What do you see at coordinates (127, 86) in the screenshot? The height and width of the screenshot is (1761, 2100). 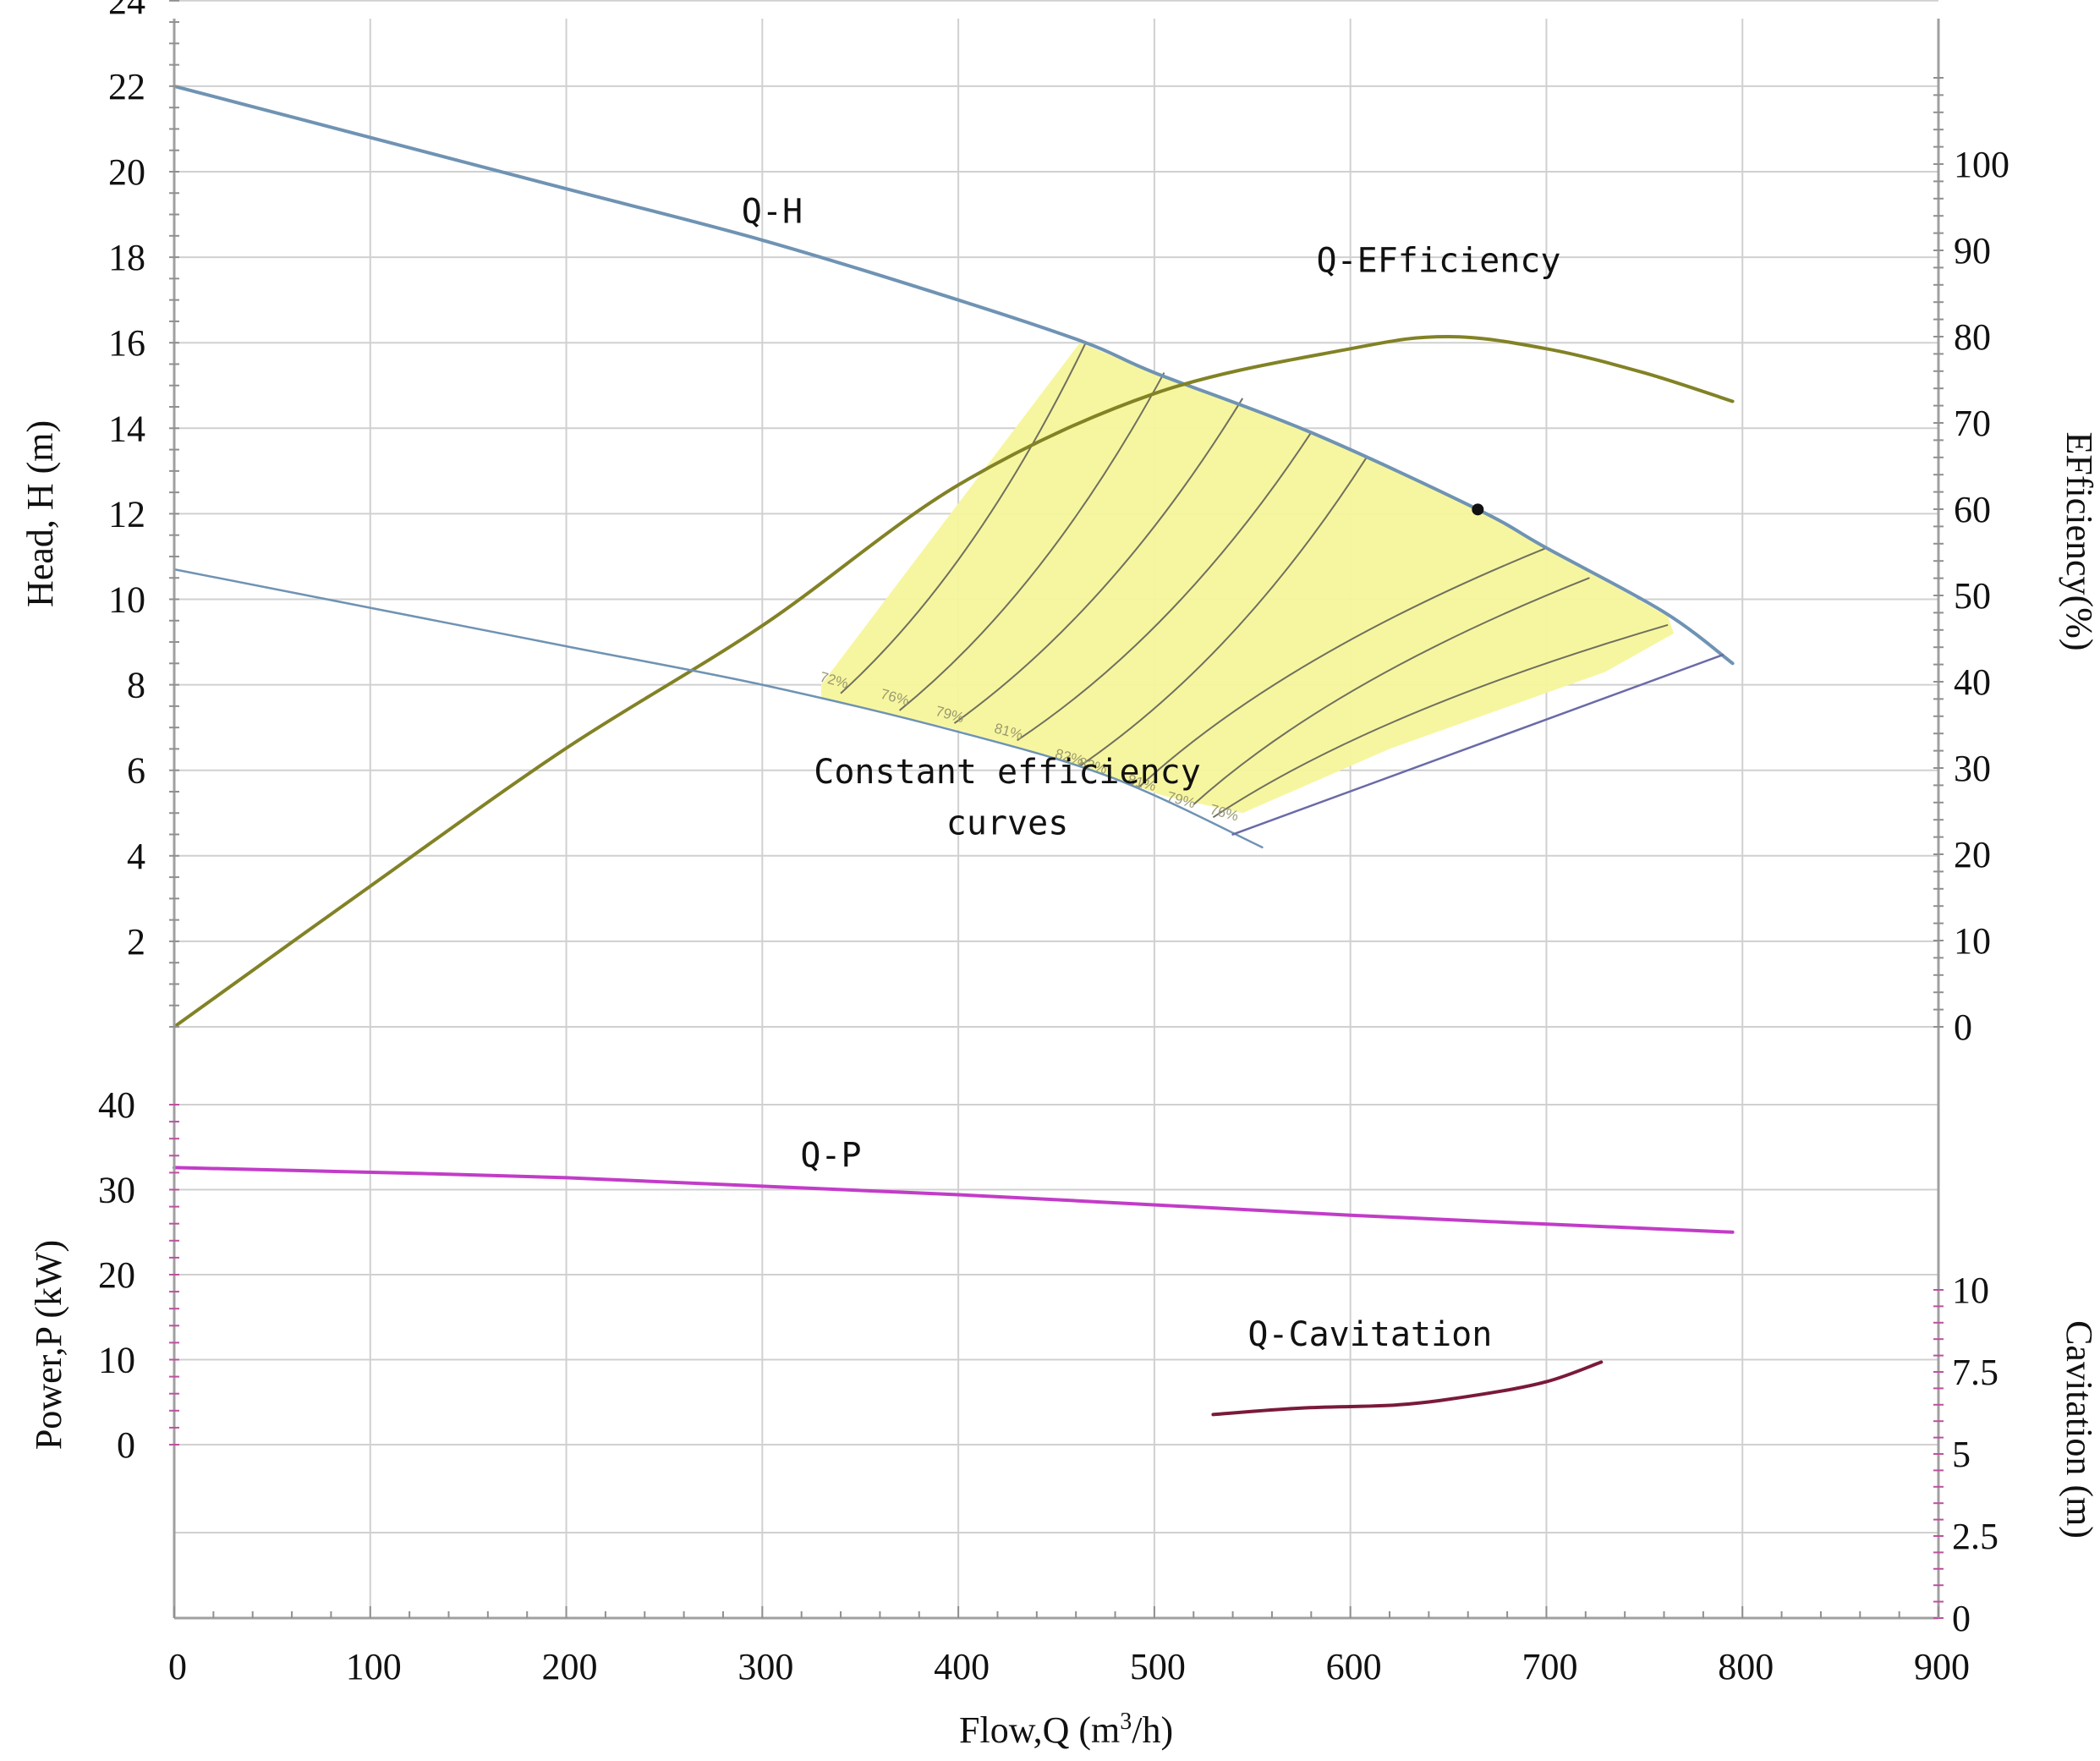 I see `head-tick-label: 22` at bounding box center [127, 86].